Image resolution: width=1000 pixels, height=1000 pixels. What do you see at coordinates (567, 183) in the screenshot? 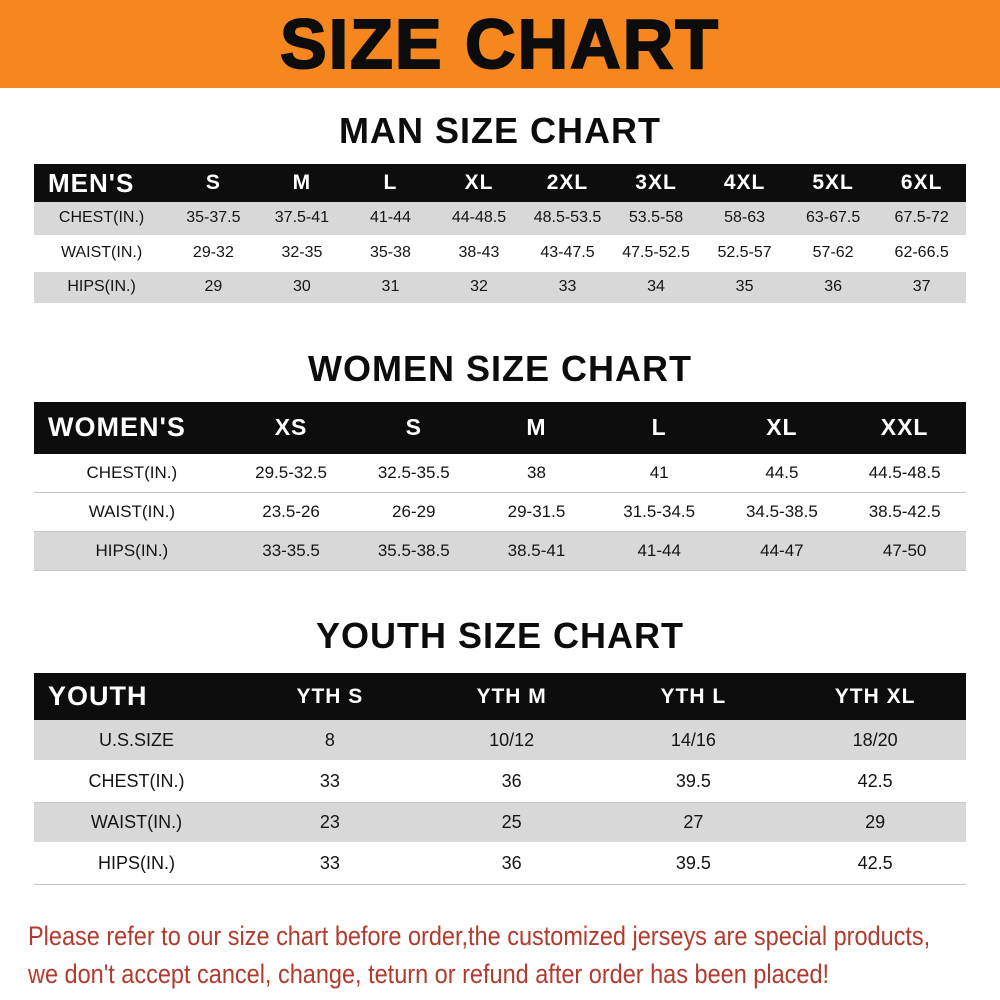
I see `size-column-header: 2XL` at bounding box center [567, 183].